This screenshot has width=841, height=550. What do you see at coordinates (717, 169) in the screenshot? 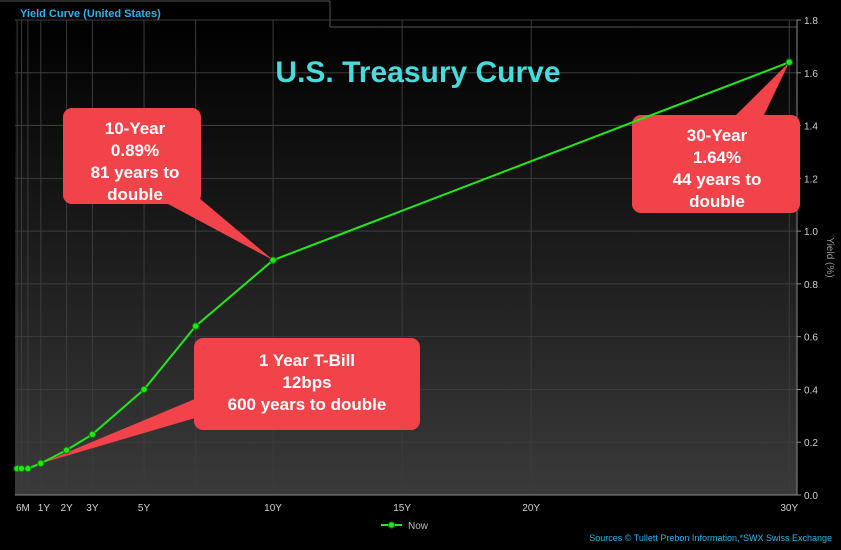
I see `callout-30-year-text: 30-Year 1.64% 44 years to double` at bounding box center [717, 169].